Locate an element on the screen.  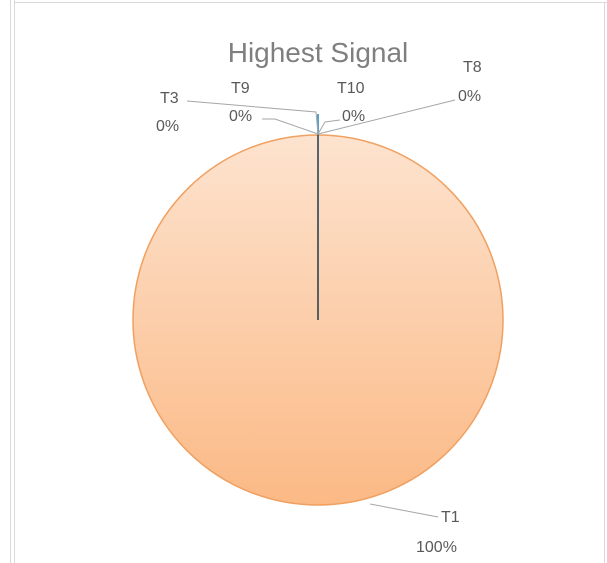
data-label-t9-name: T9 is located at coordinates (240, 88).